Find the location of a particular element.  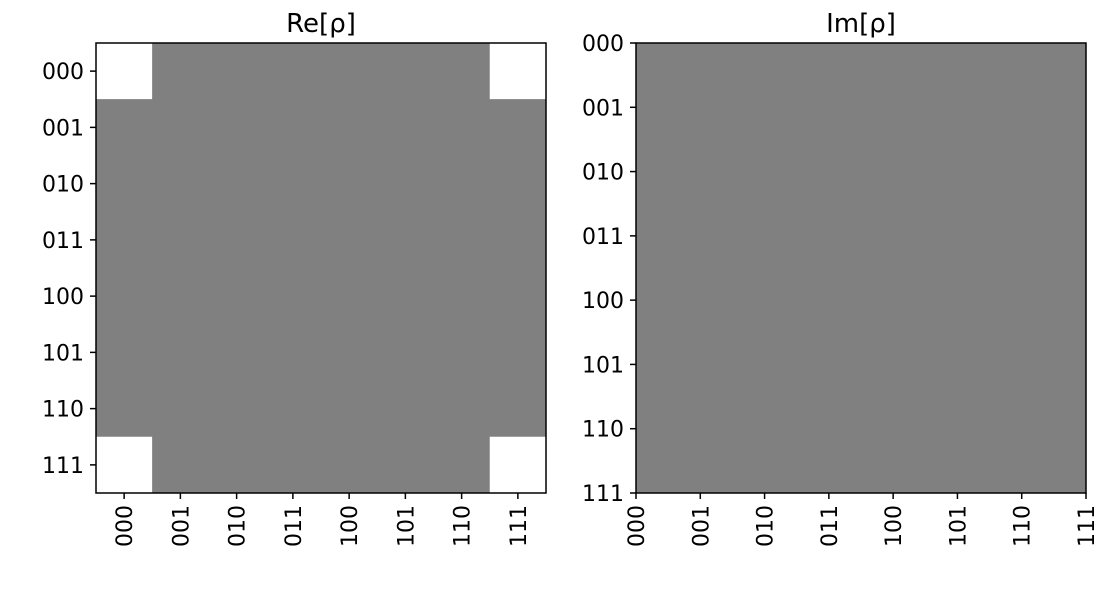

x-tick-label: 101 is located at coordinates (406, 526).